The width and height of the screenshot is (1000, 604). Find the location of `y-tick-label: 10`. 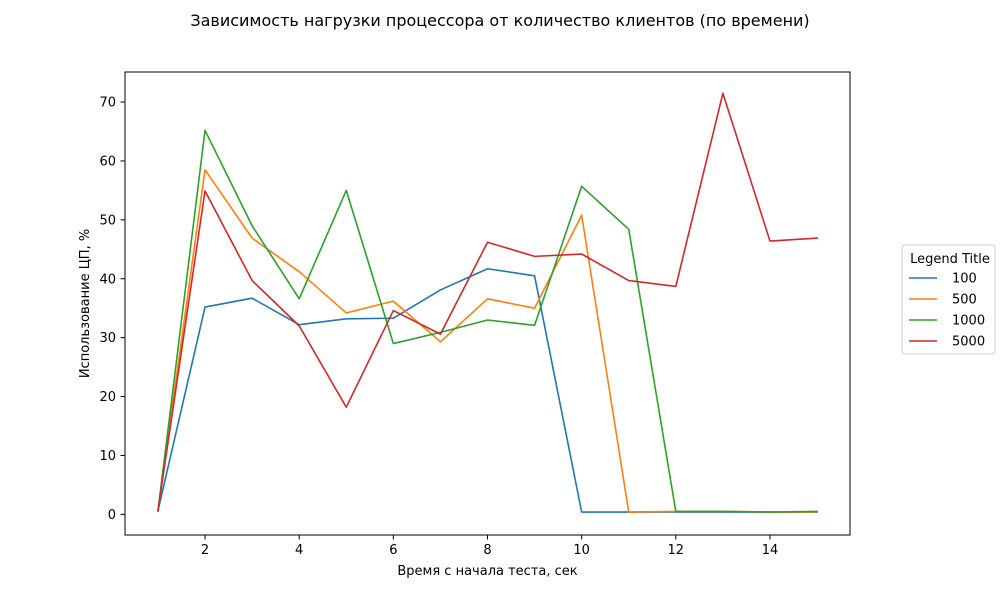

y-tick-label: 10 is located at coordinates (107, 456).